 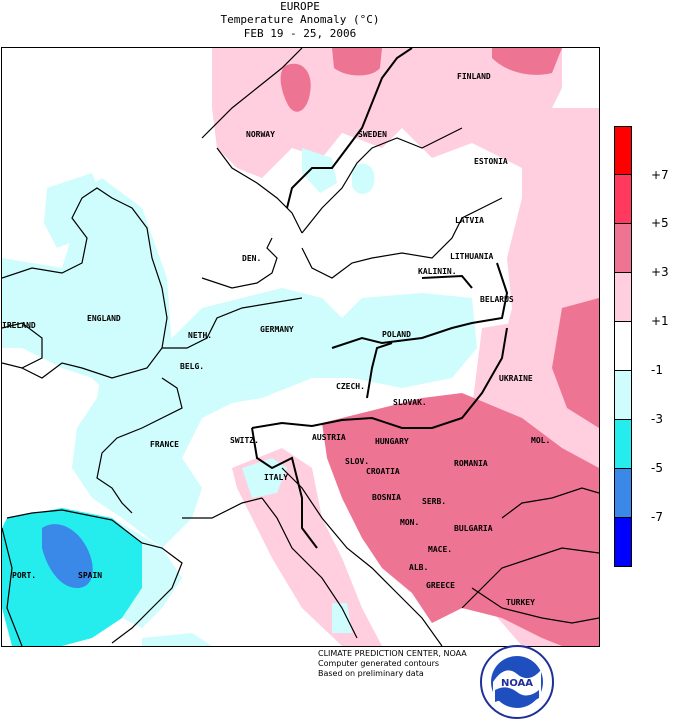 I want to click on legend-tick-minus1: -1, so click(x=657, y=370).